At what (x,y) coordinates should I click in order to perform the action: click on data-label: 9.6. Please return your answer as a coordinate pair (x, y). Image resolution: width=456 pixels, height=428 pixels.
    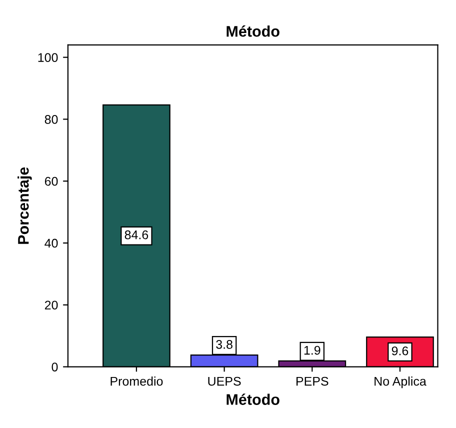
    Looking at the image, I should click on (400, 351).